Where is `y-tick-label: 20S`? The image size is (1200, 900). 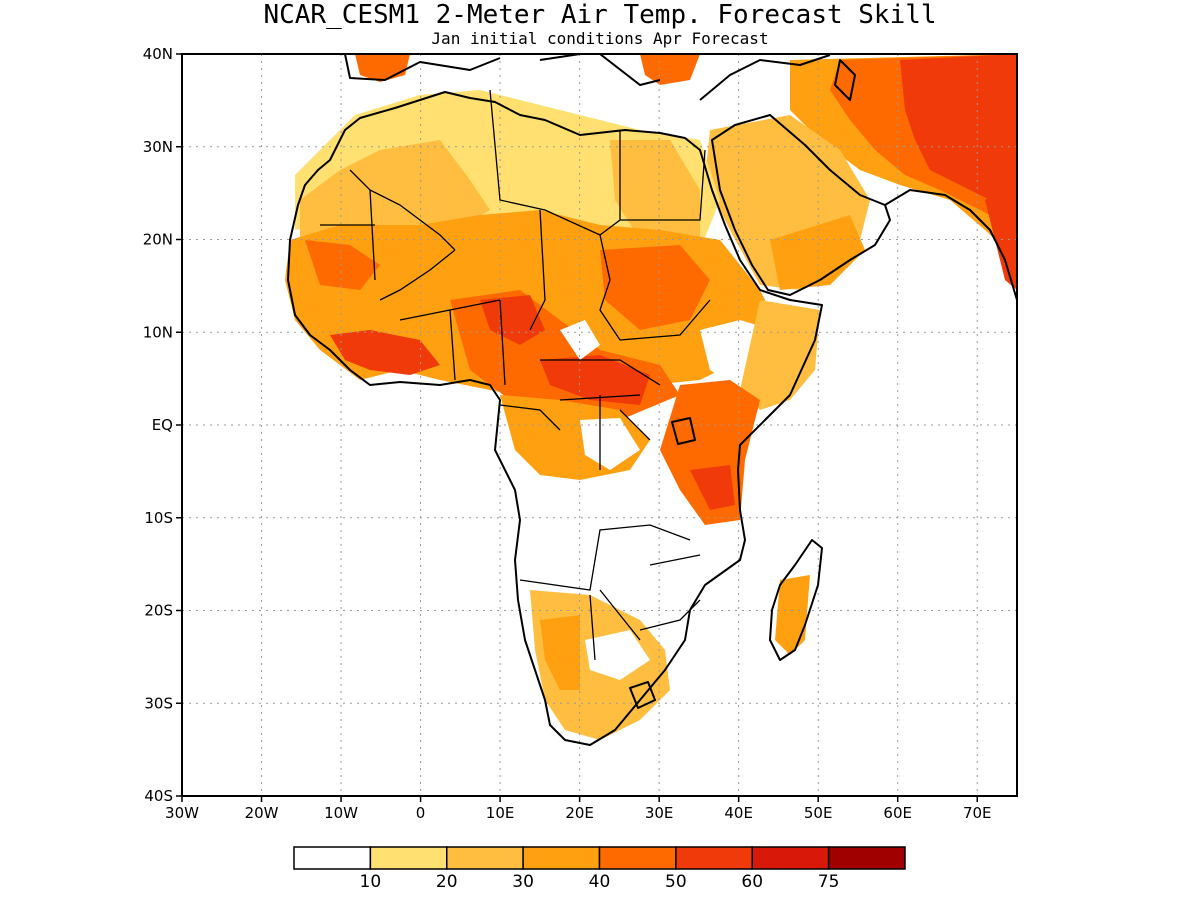 y-tick-label: 20S is located at coordinates (158, 611).